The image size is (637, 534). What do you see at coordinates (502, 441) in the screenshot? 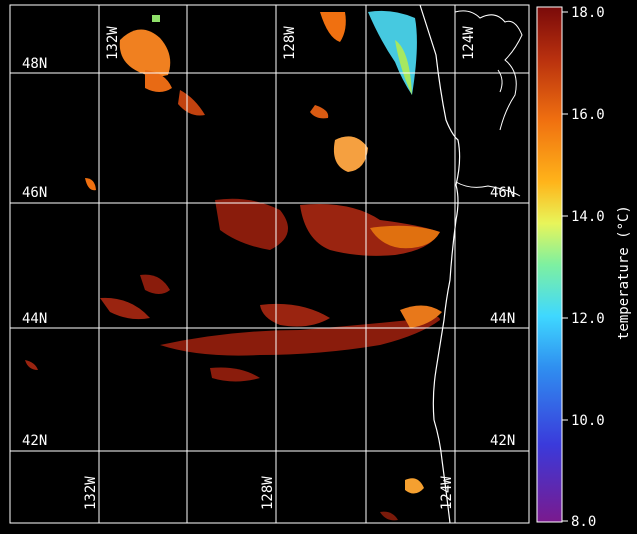
I see `lat-label-42n-right: 42N` at bounding box center [502, 441].